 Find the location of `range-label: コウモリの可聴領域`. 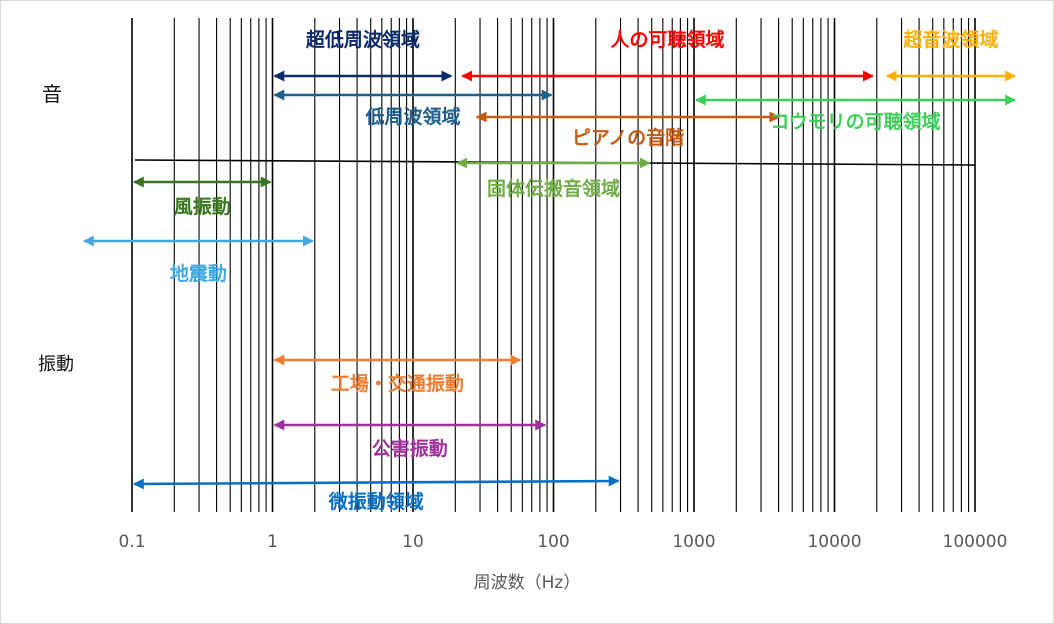

range-label: コウモリの可聴領域 is located at coordinates (855, 121).